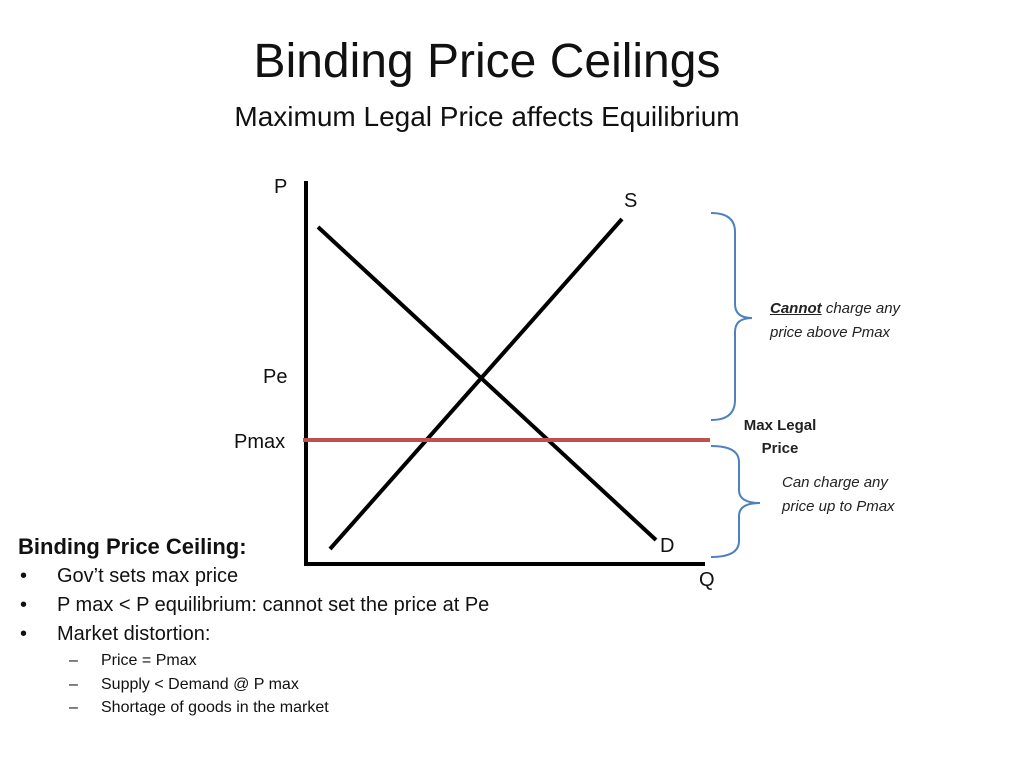 The image size is (1024, 768). I want to click on summary-heading: Binding Price Ceiling:, so click(132, 546).